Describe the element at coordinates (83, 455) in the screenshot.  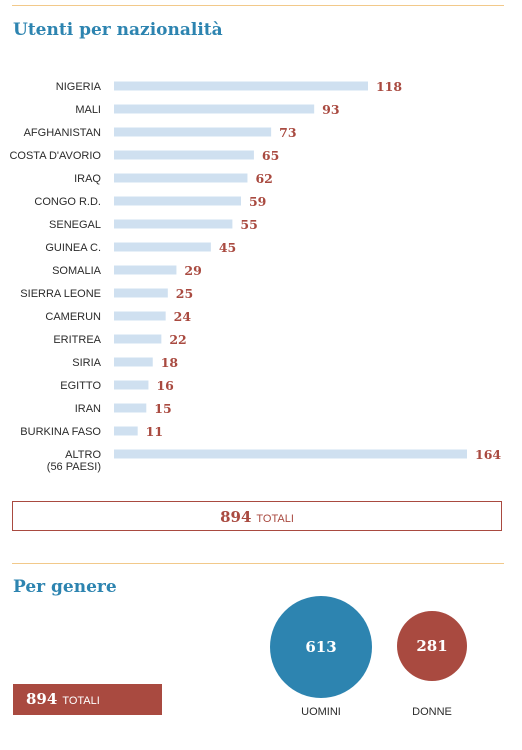
I see `category-label: ALTRO` at that location.